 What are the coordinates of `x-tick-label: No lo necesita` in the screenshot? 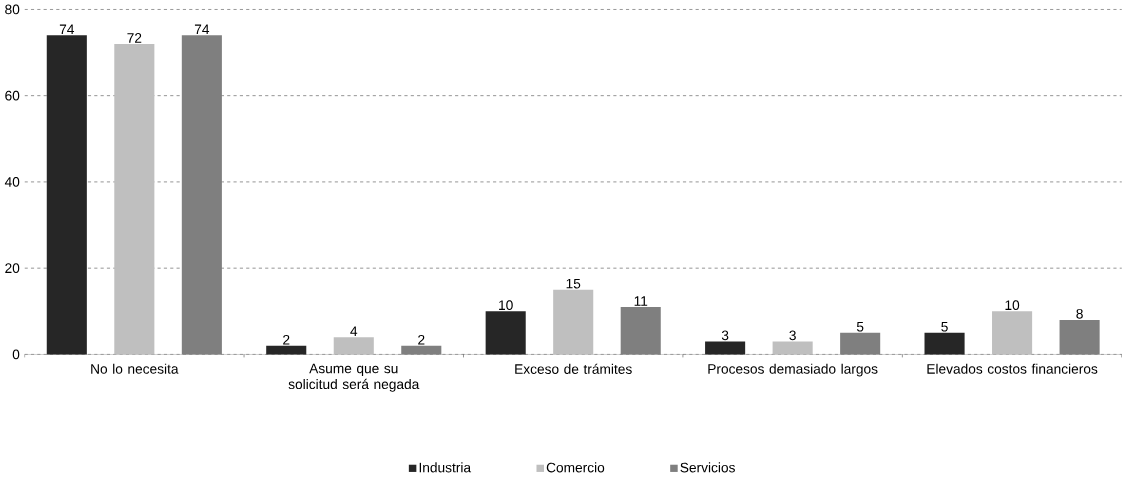 It's located at (135, 368).